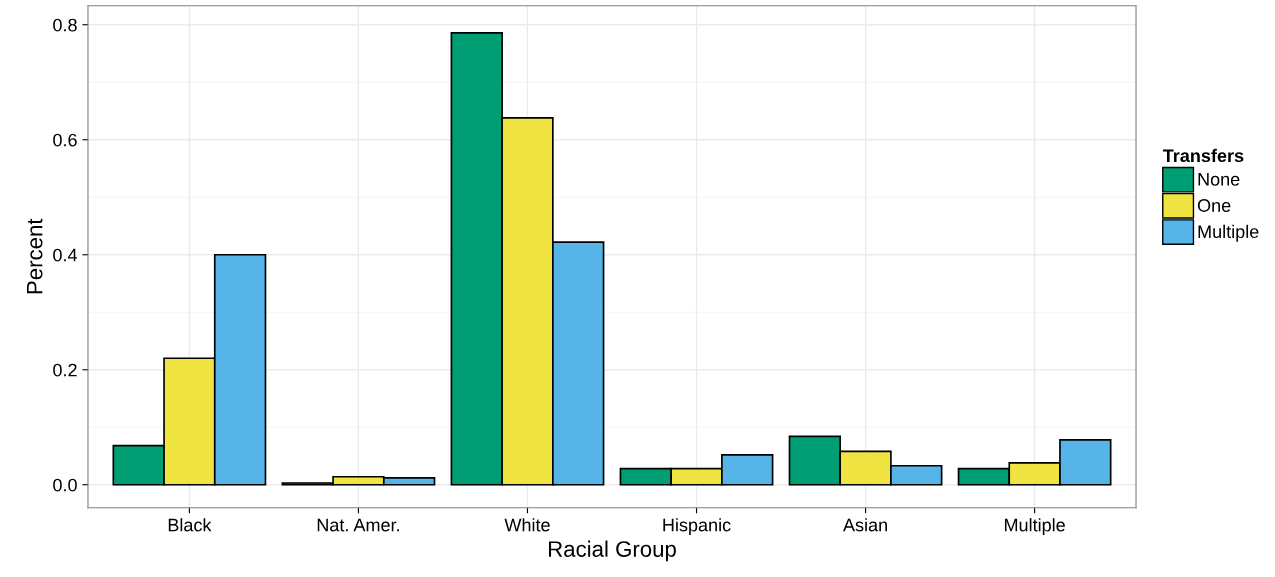 The height and width of the screenshot is (577, 1275). I want to click on legend-title: Transfers, so click(1203, 155).